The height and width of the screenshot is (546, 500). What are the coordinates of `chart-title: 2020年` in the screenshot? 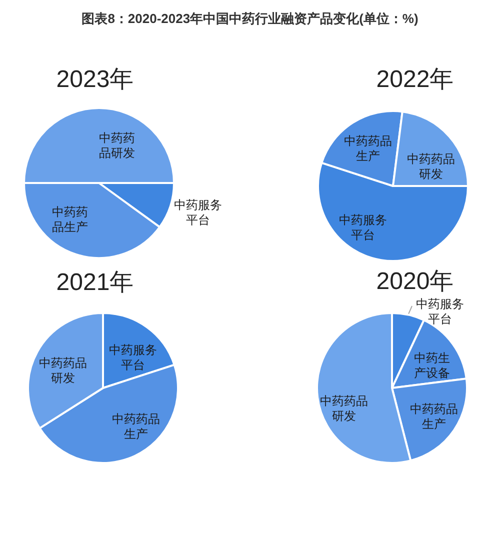 It's located at (415, 281).